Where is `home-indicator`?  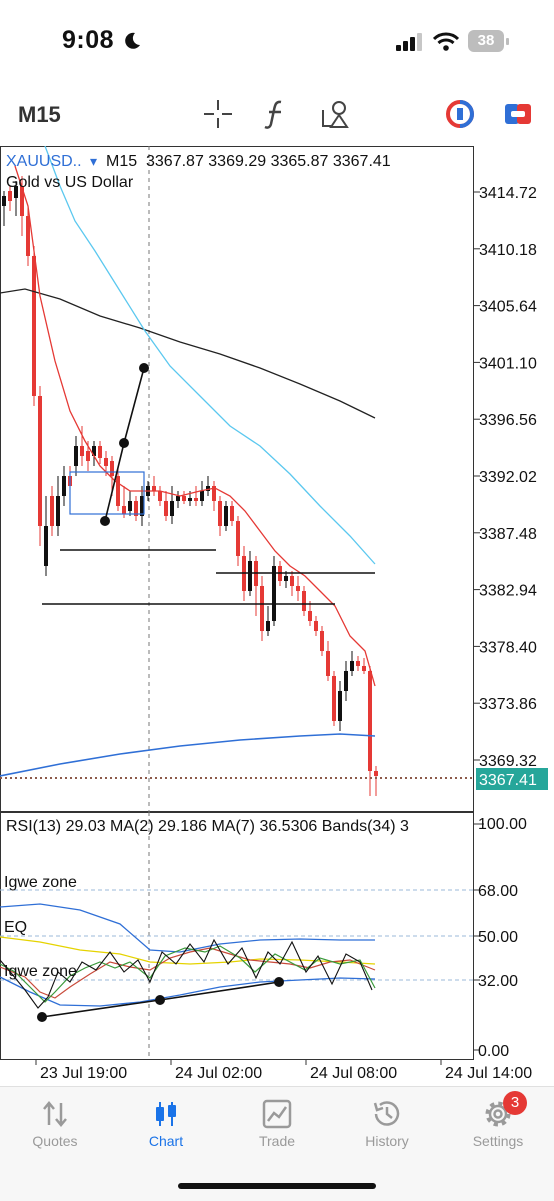
home-indicator is located at coordinates (277, 1186).